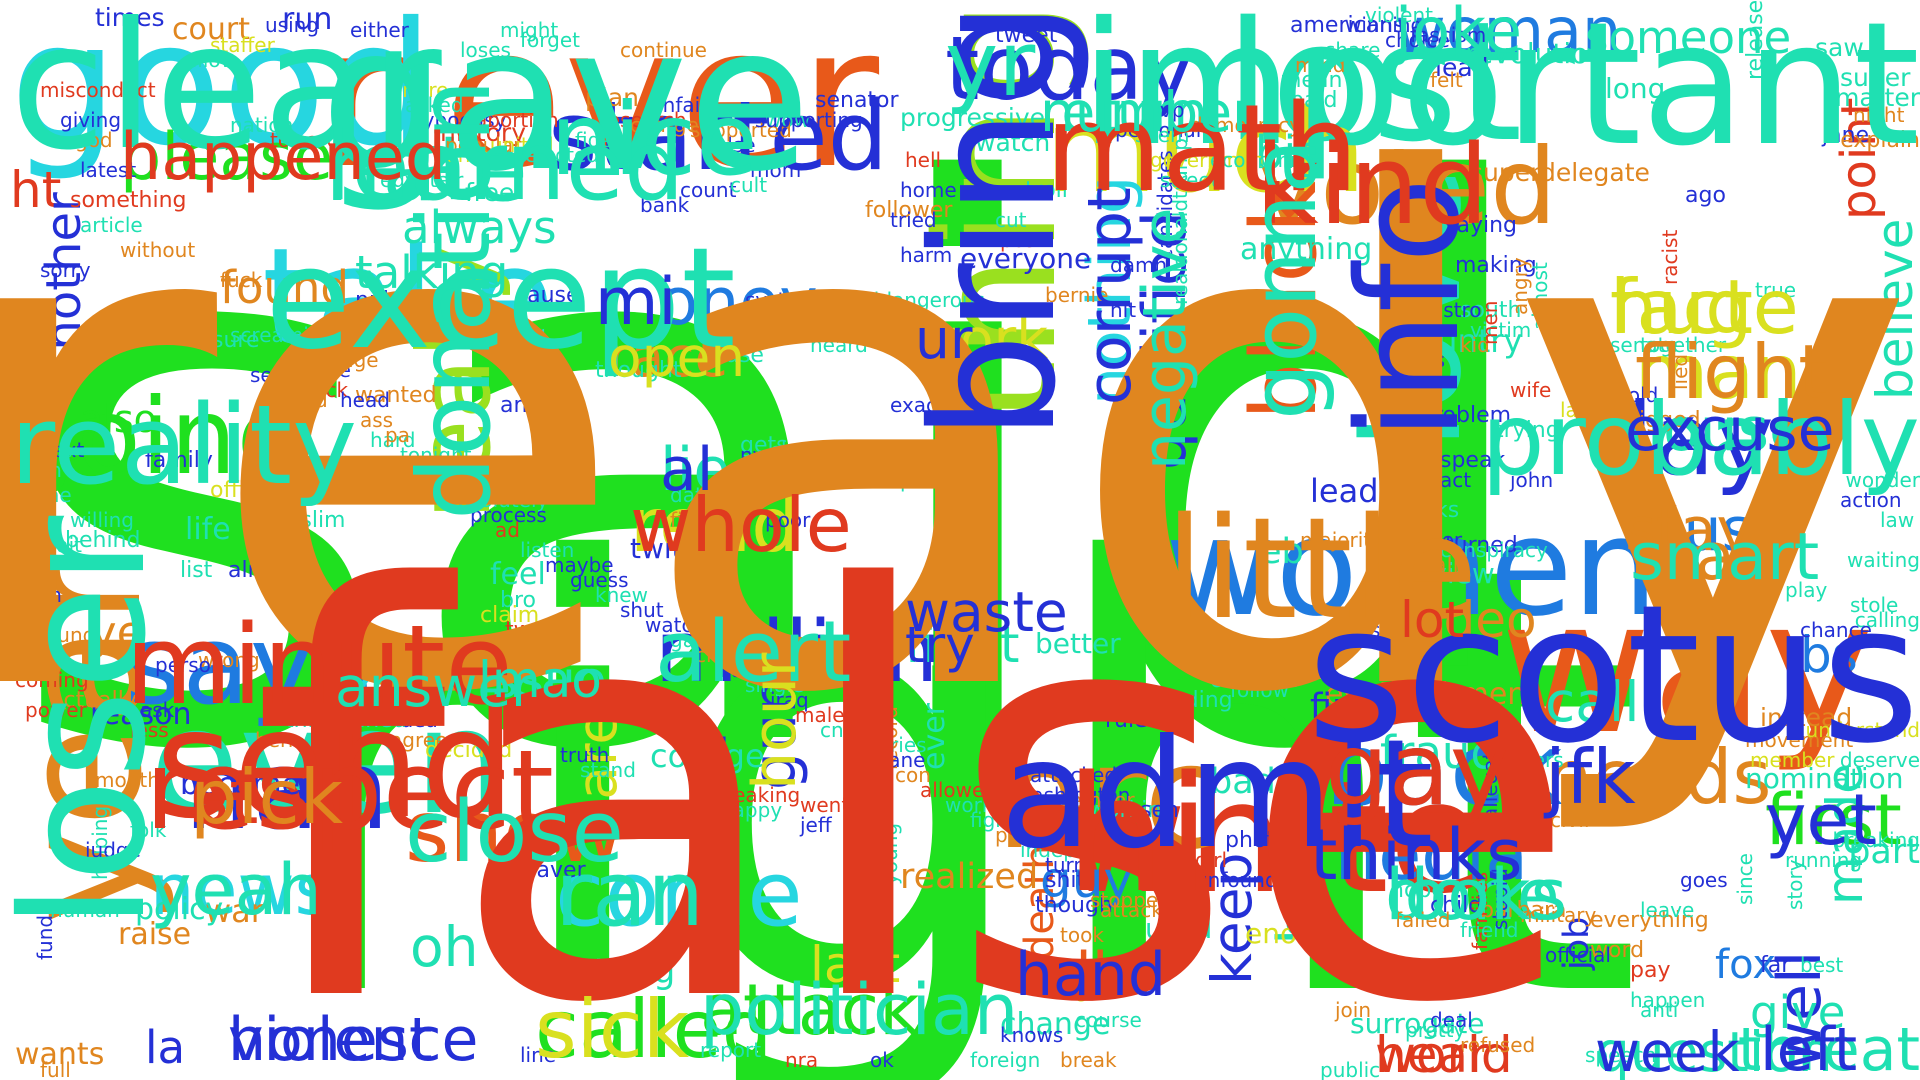 The height and width of the screenshot is (1080, 1920). What do you see at coordinates (1374, 89) in the screenshot?
I see `word-lost: lost` at bounding box center [1374, 89].